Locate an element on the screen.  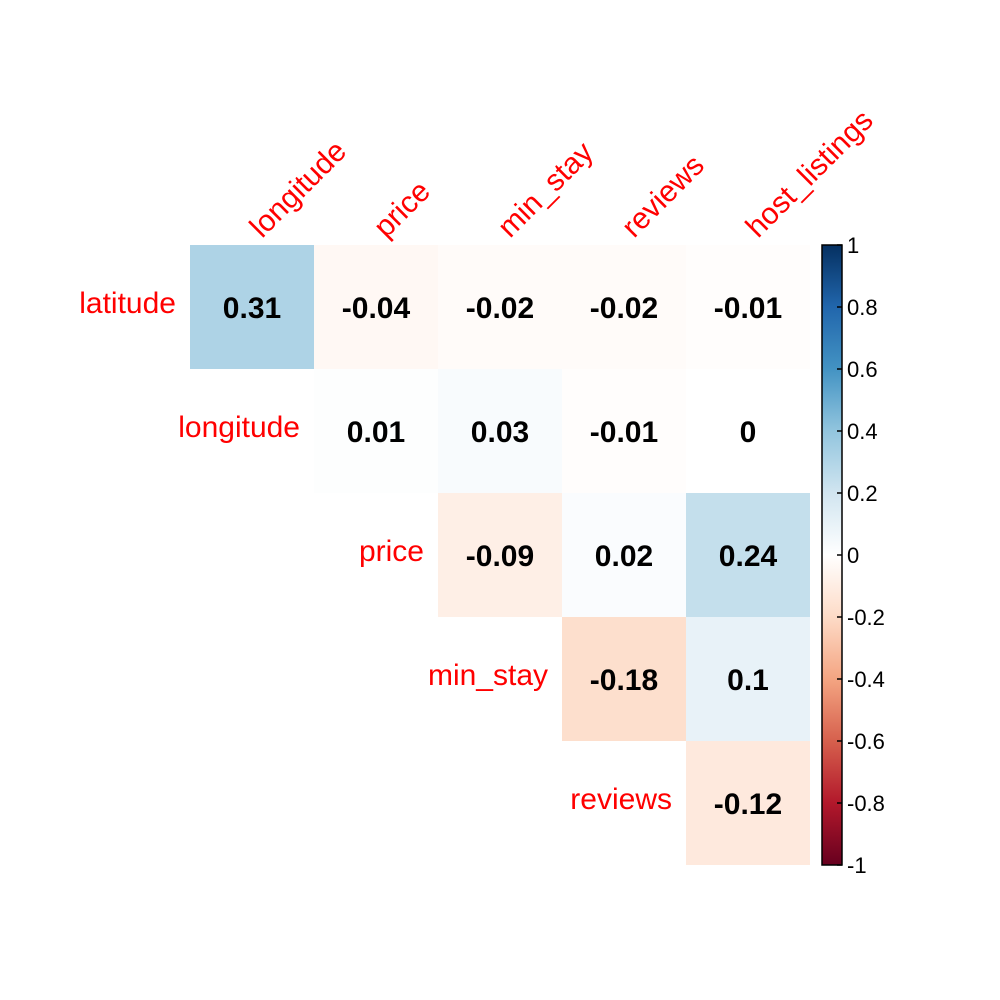
cell-value-price-reviews: 0.02 is located at coordinates (624, 556).